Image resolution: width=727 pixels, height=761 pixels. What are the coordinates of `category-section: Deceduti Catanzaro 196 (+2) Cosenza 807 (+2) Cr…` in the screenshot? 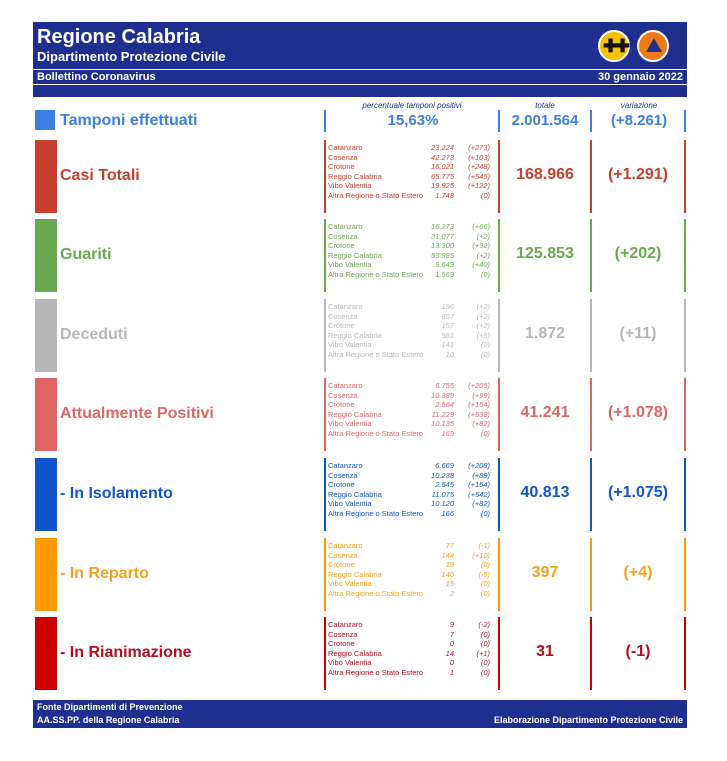 It's located at (360, 335).